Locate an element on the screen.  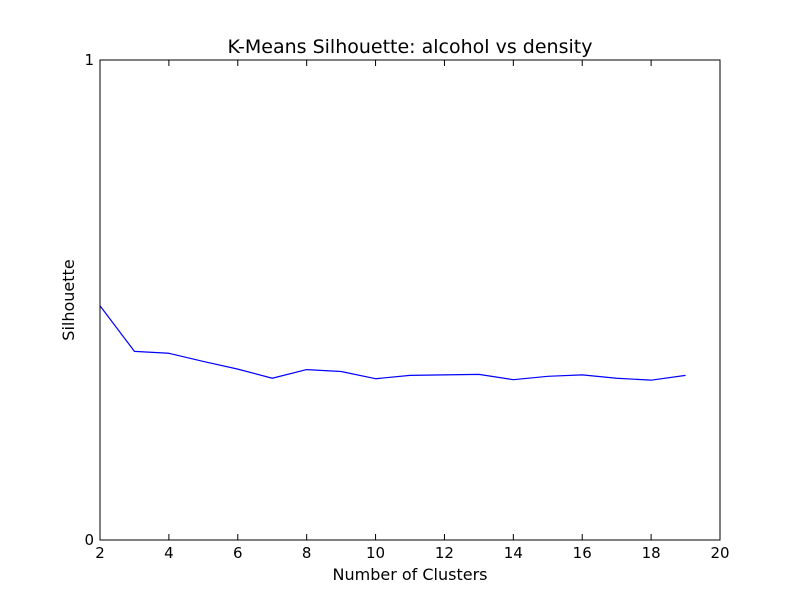
x-tick-label: 4 is located at coordinates (169, 553).